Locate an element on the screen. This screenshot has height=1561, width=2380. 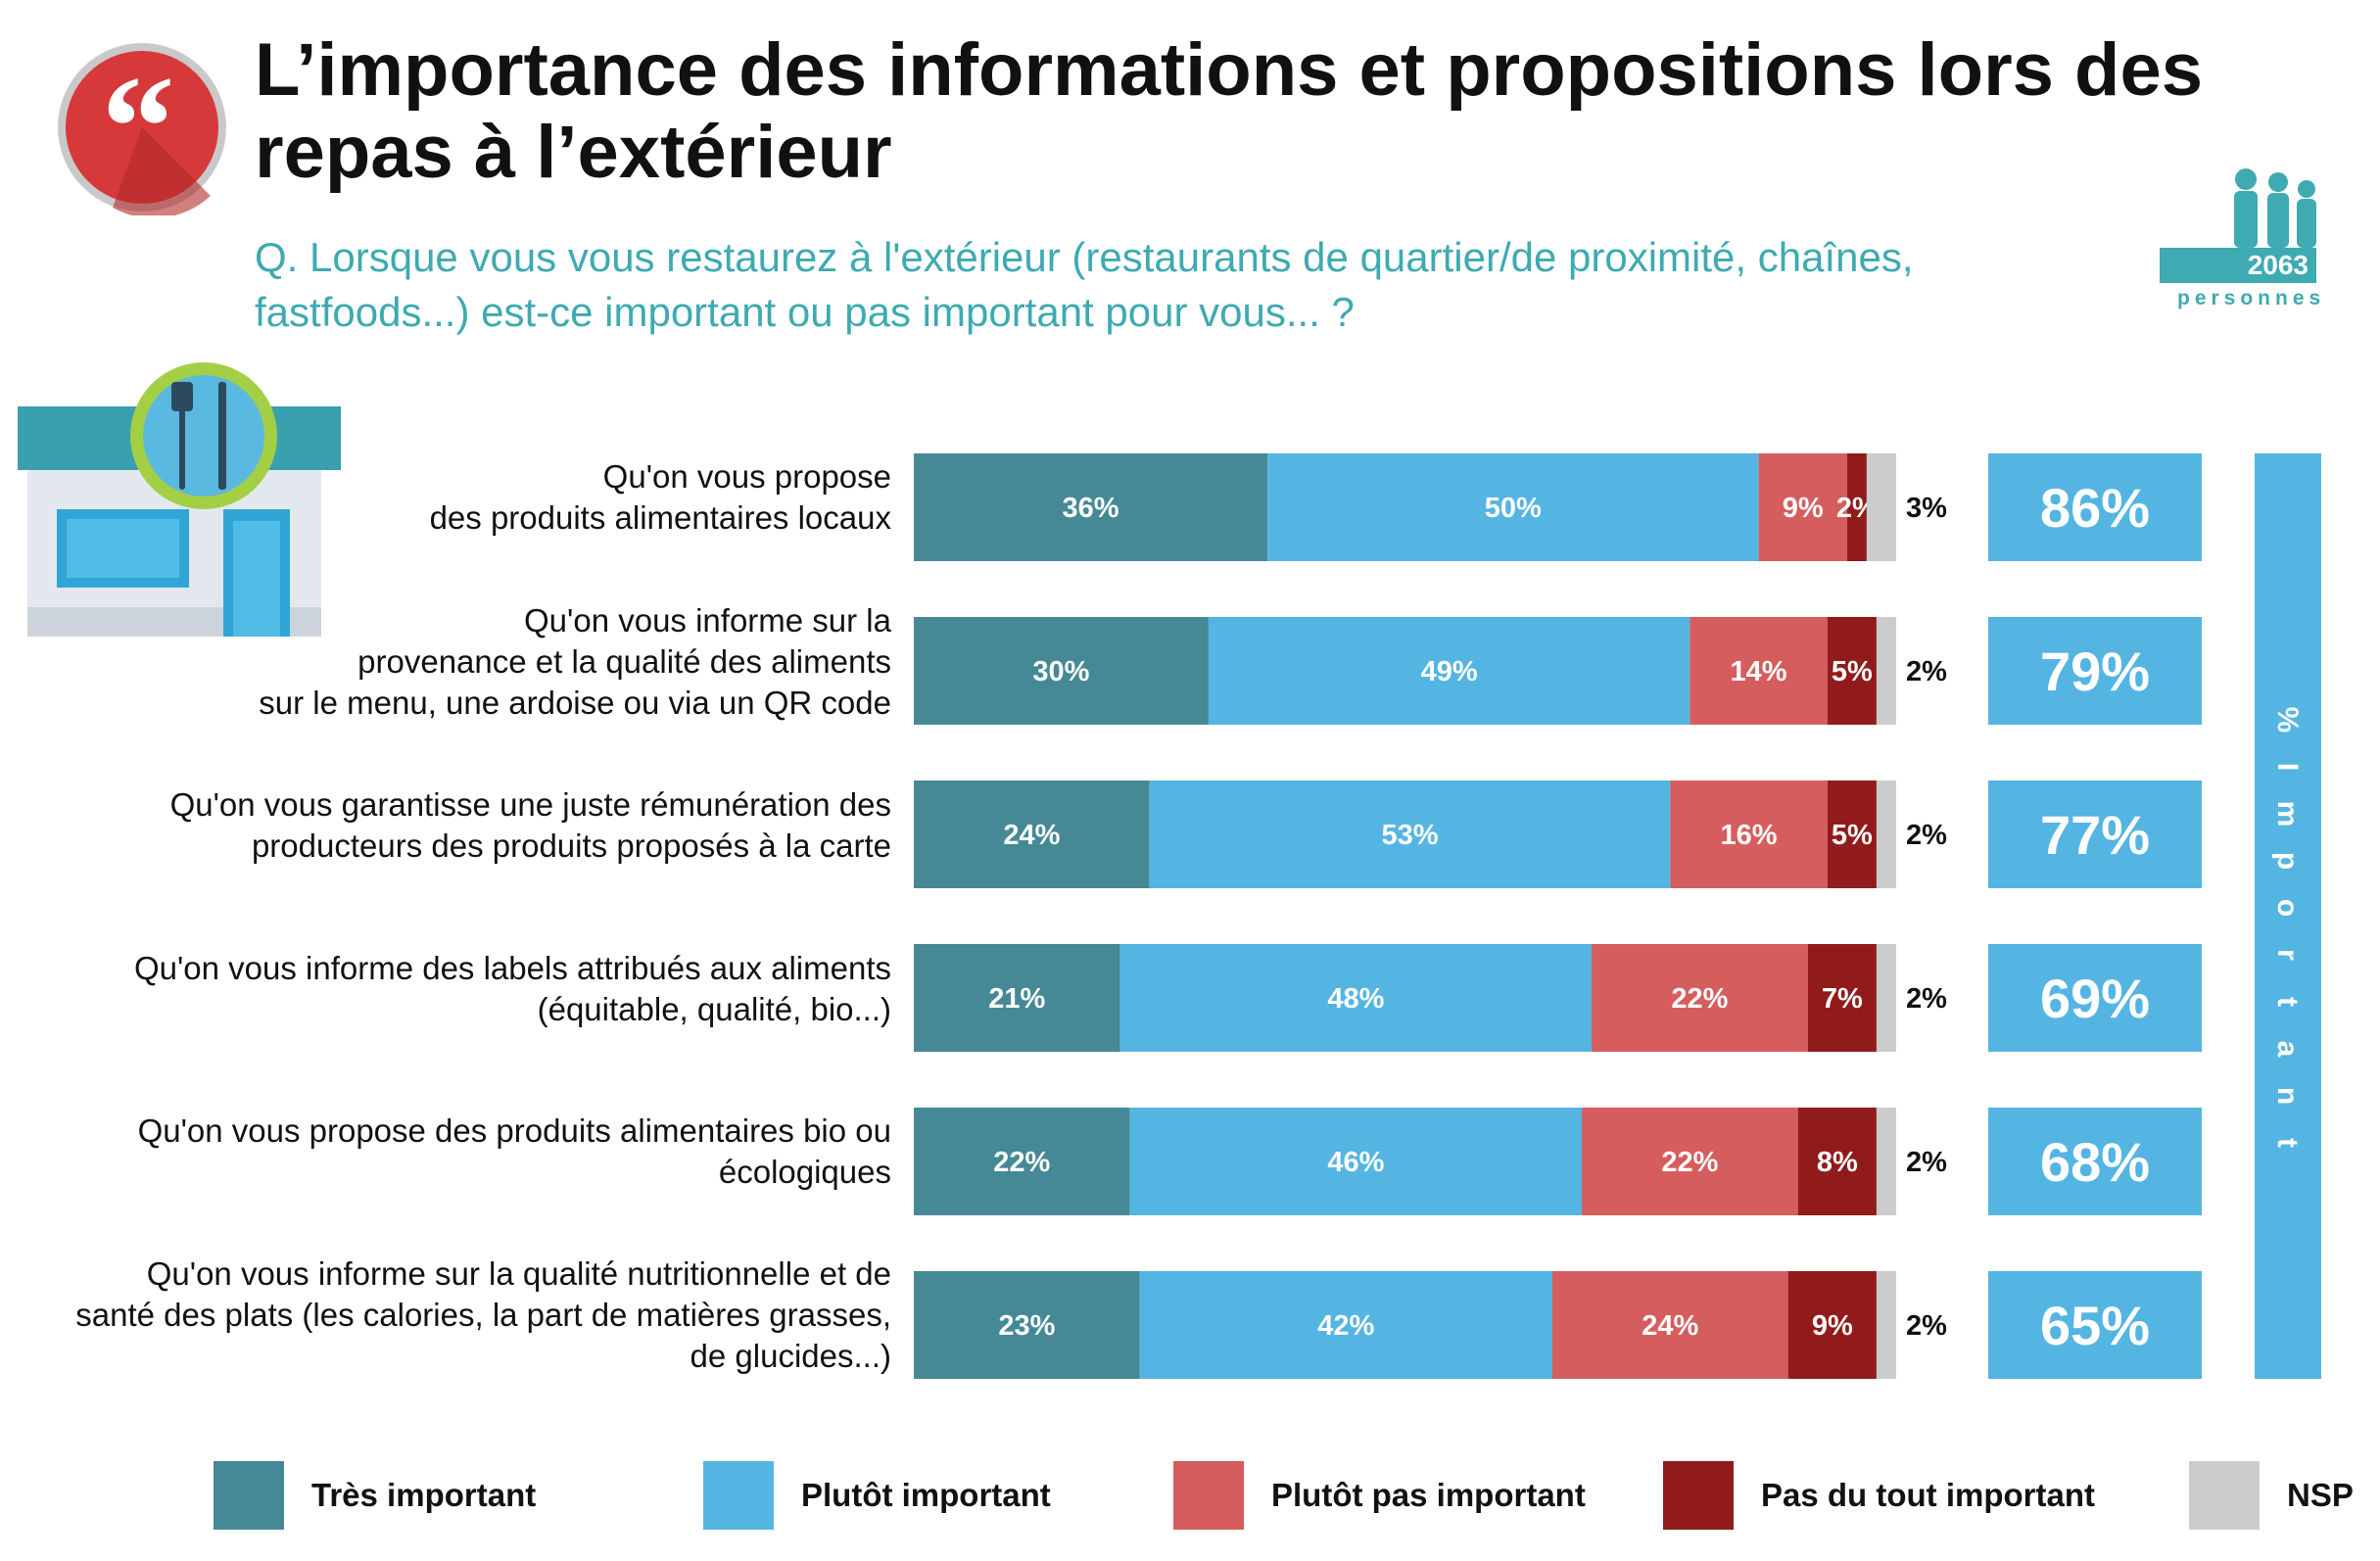
row-label-1-line-1: Qu'on vous propose is located at coordinates (746, 476).